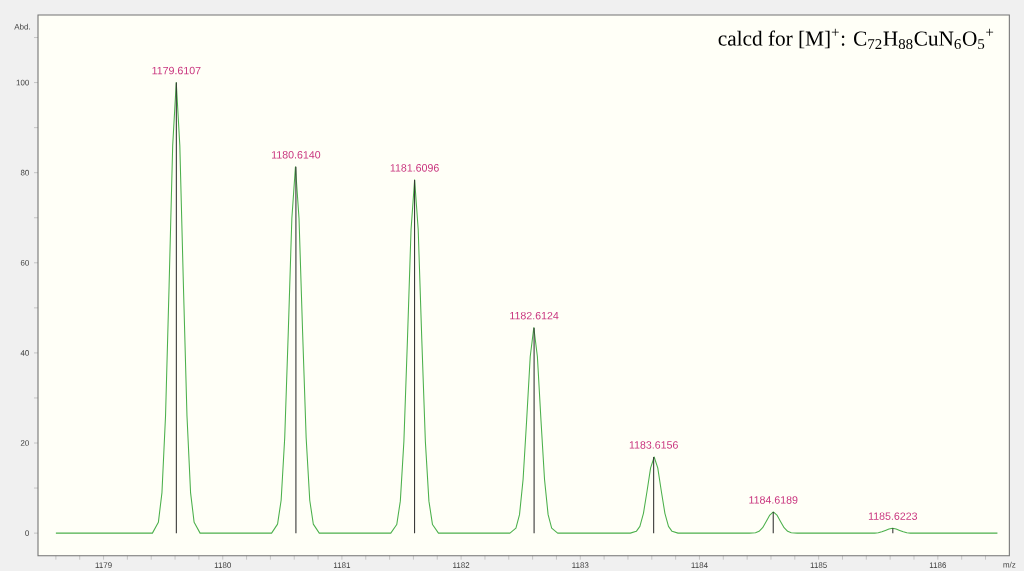  Describe the element at coordinates (176, 70) in the screenshot. I see `annotation: 1179.6107` at that location.